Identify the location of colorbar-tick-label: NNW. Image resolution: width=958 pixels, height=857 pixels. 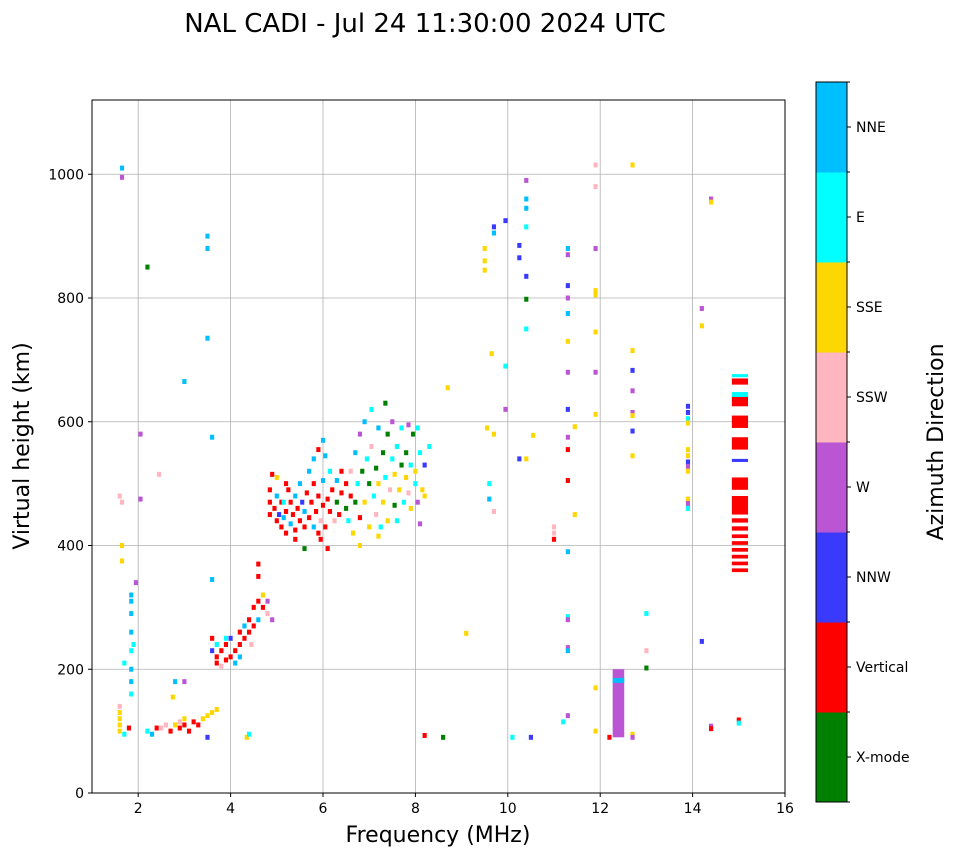
(873, 578).